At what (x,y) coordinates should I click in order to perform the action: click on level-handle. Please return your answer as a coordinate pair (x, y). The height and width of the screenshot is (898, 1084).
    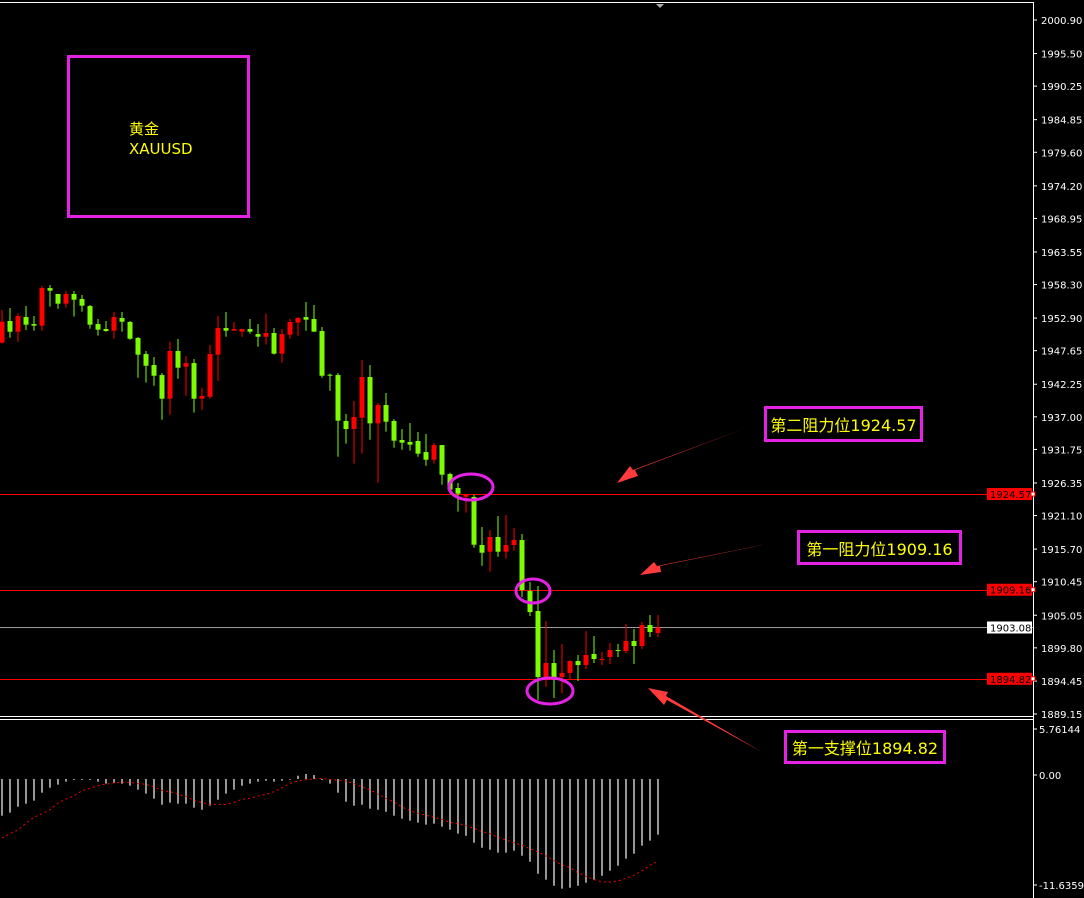
    Looking at the image, I should click on (1033, 679).